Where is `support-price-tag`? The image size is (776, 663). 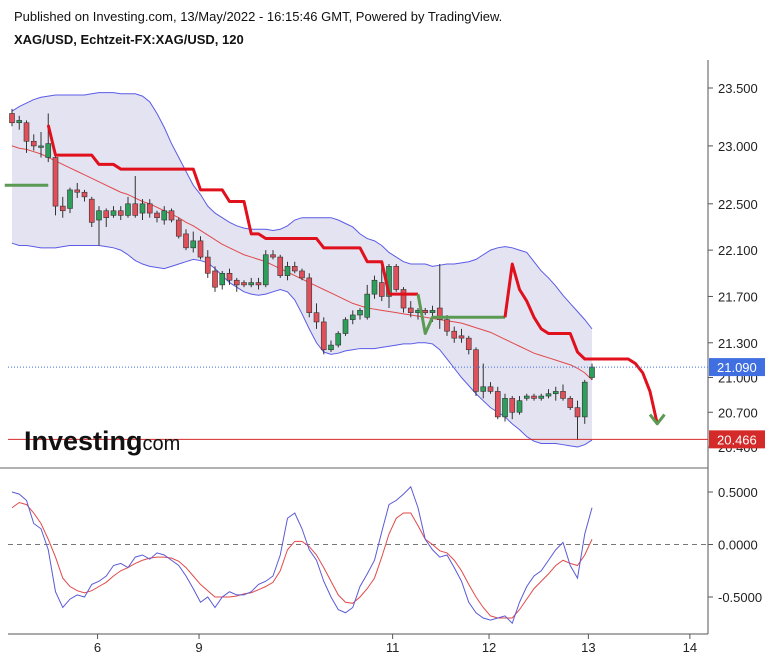 support-price-tag is located at coordinates (737, 439).